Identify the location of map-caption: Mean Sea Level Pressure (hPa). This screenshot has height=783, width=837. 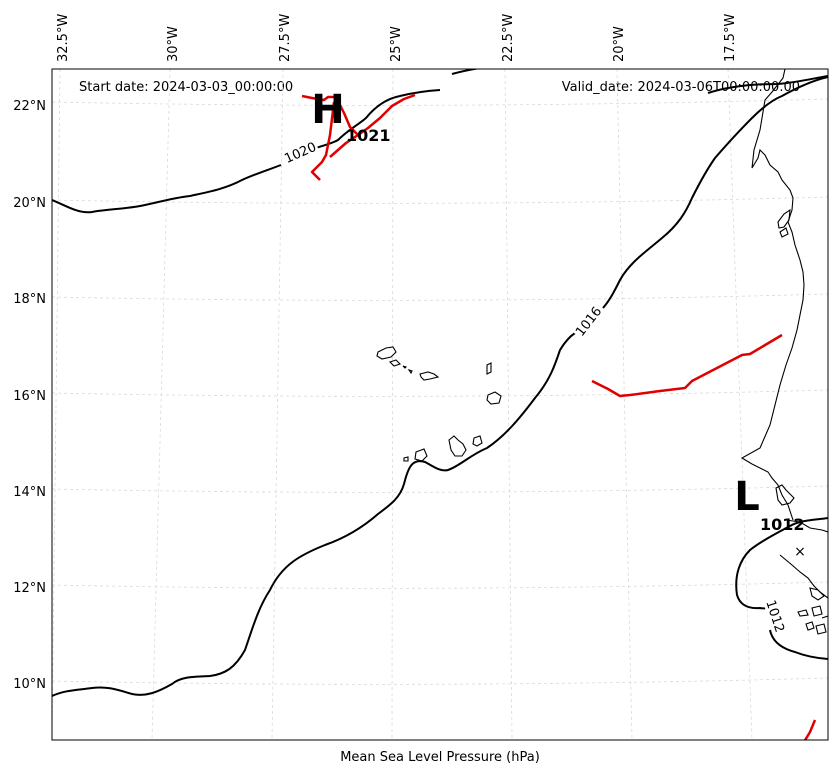
(440, 757).